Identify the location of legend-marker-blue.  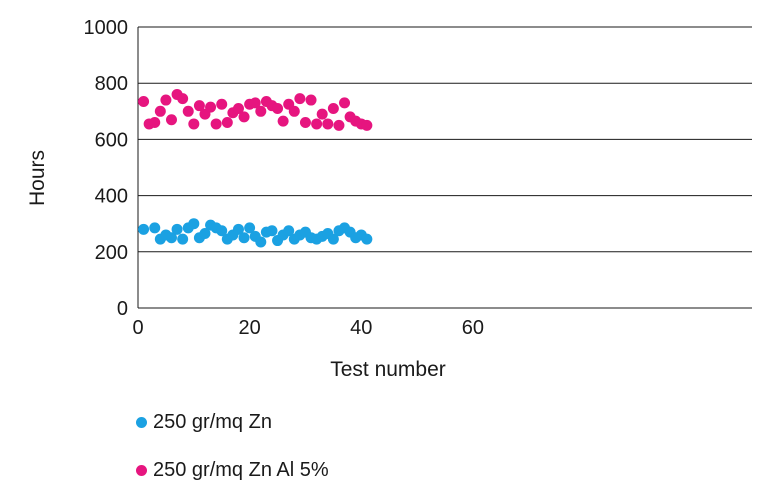
(141, 422).